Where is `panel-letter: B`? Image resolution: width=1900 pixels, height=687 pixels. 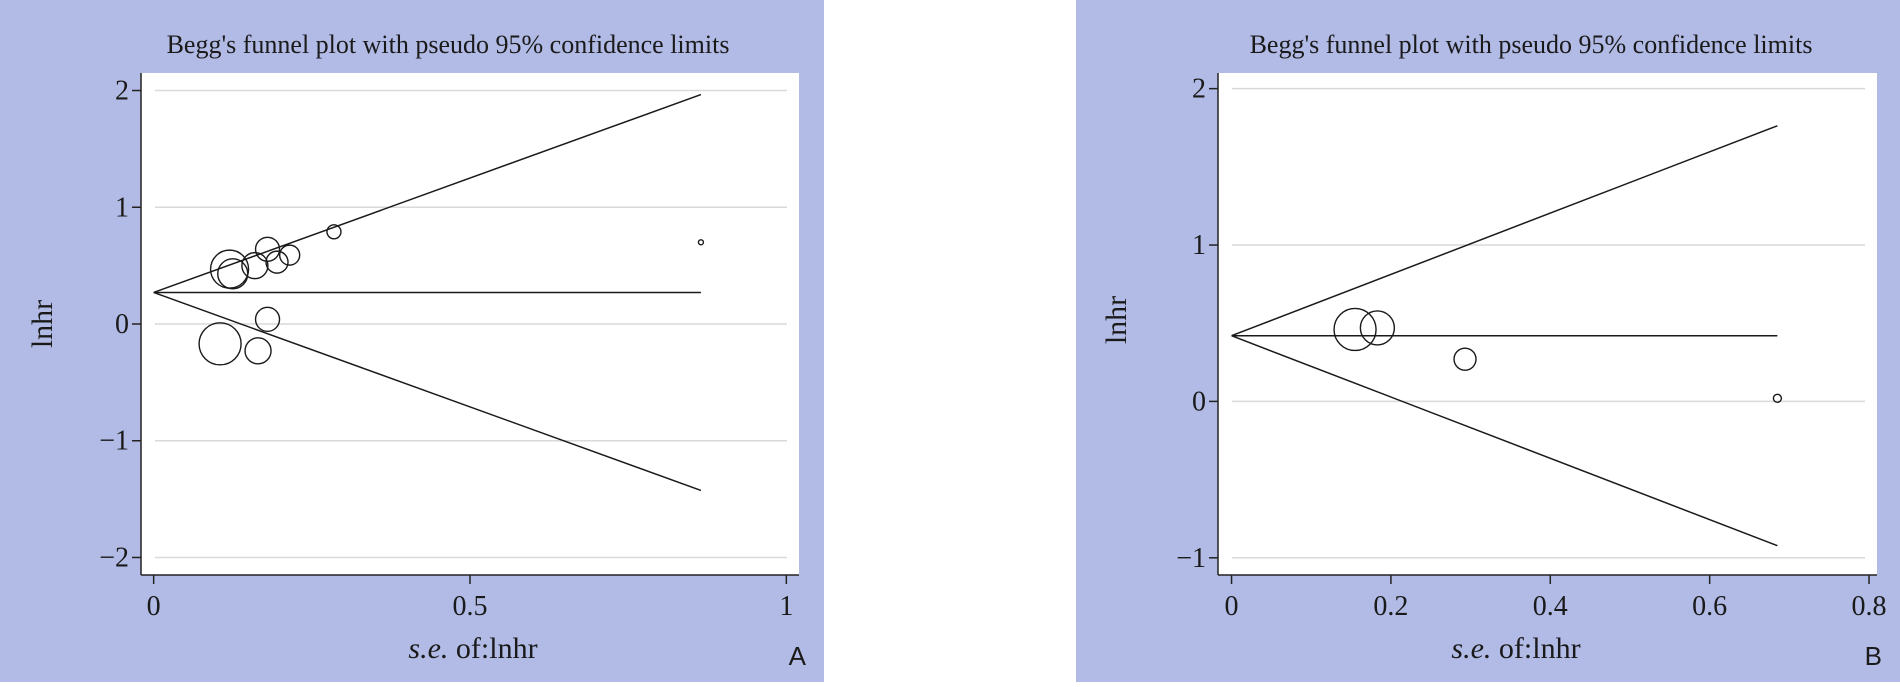
panel-letter: B is located at coordinates (1873, 656).